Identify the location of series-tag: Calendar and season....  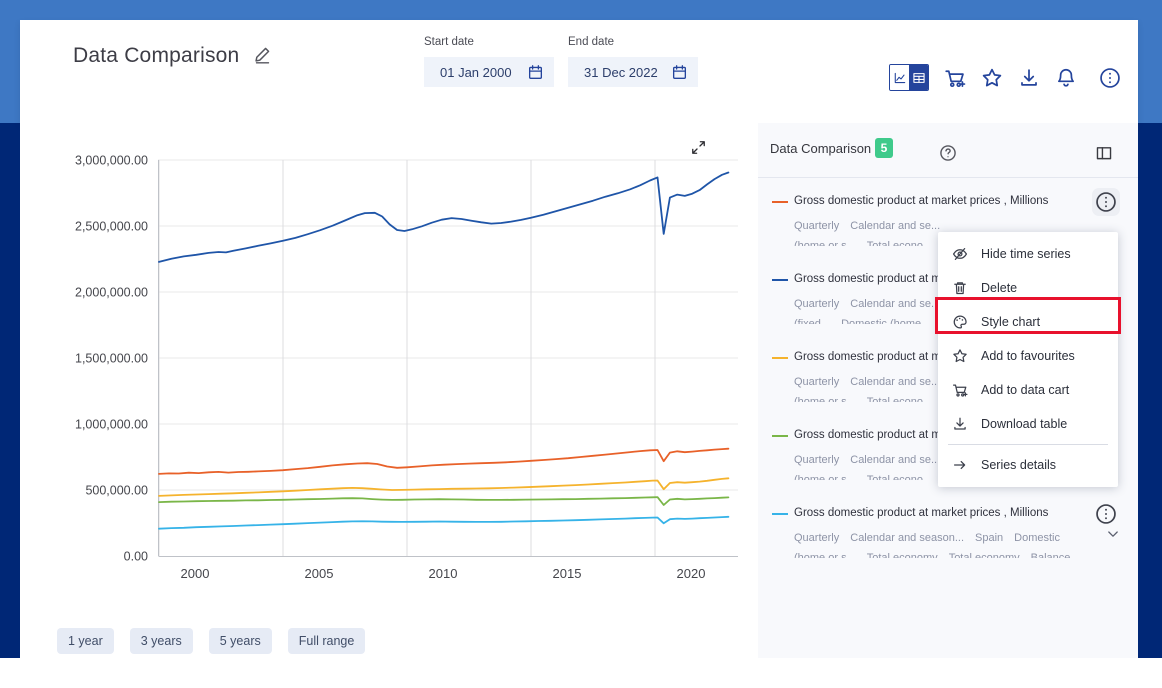
(907, 538).